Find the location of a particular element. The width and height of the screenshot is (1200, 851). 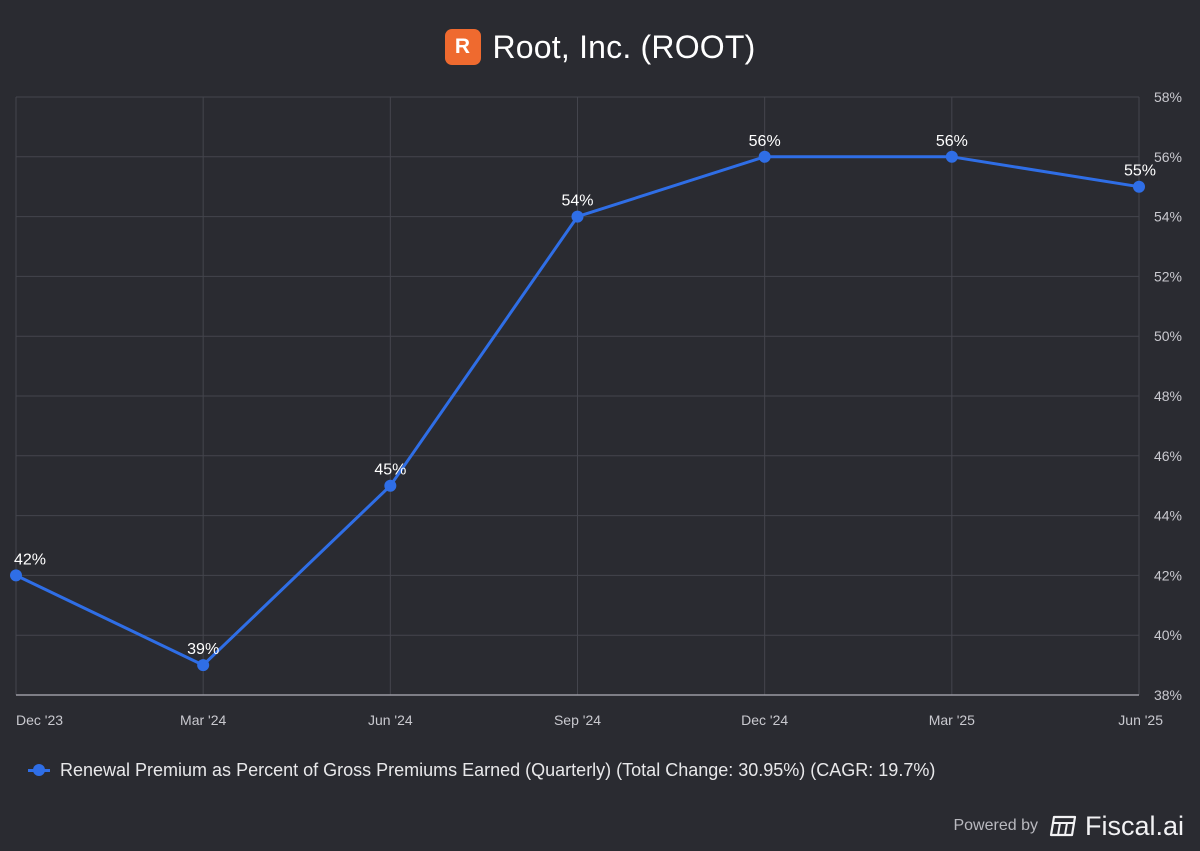

data-label: 45% is located at coordinates (390, 470).